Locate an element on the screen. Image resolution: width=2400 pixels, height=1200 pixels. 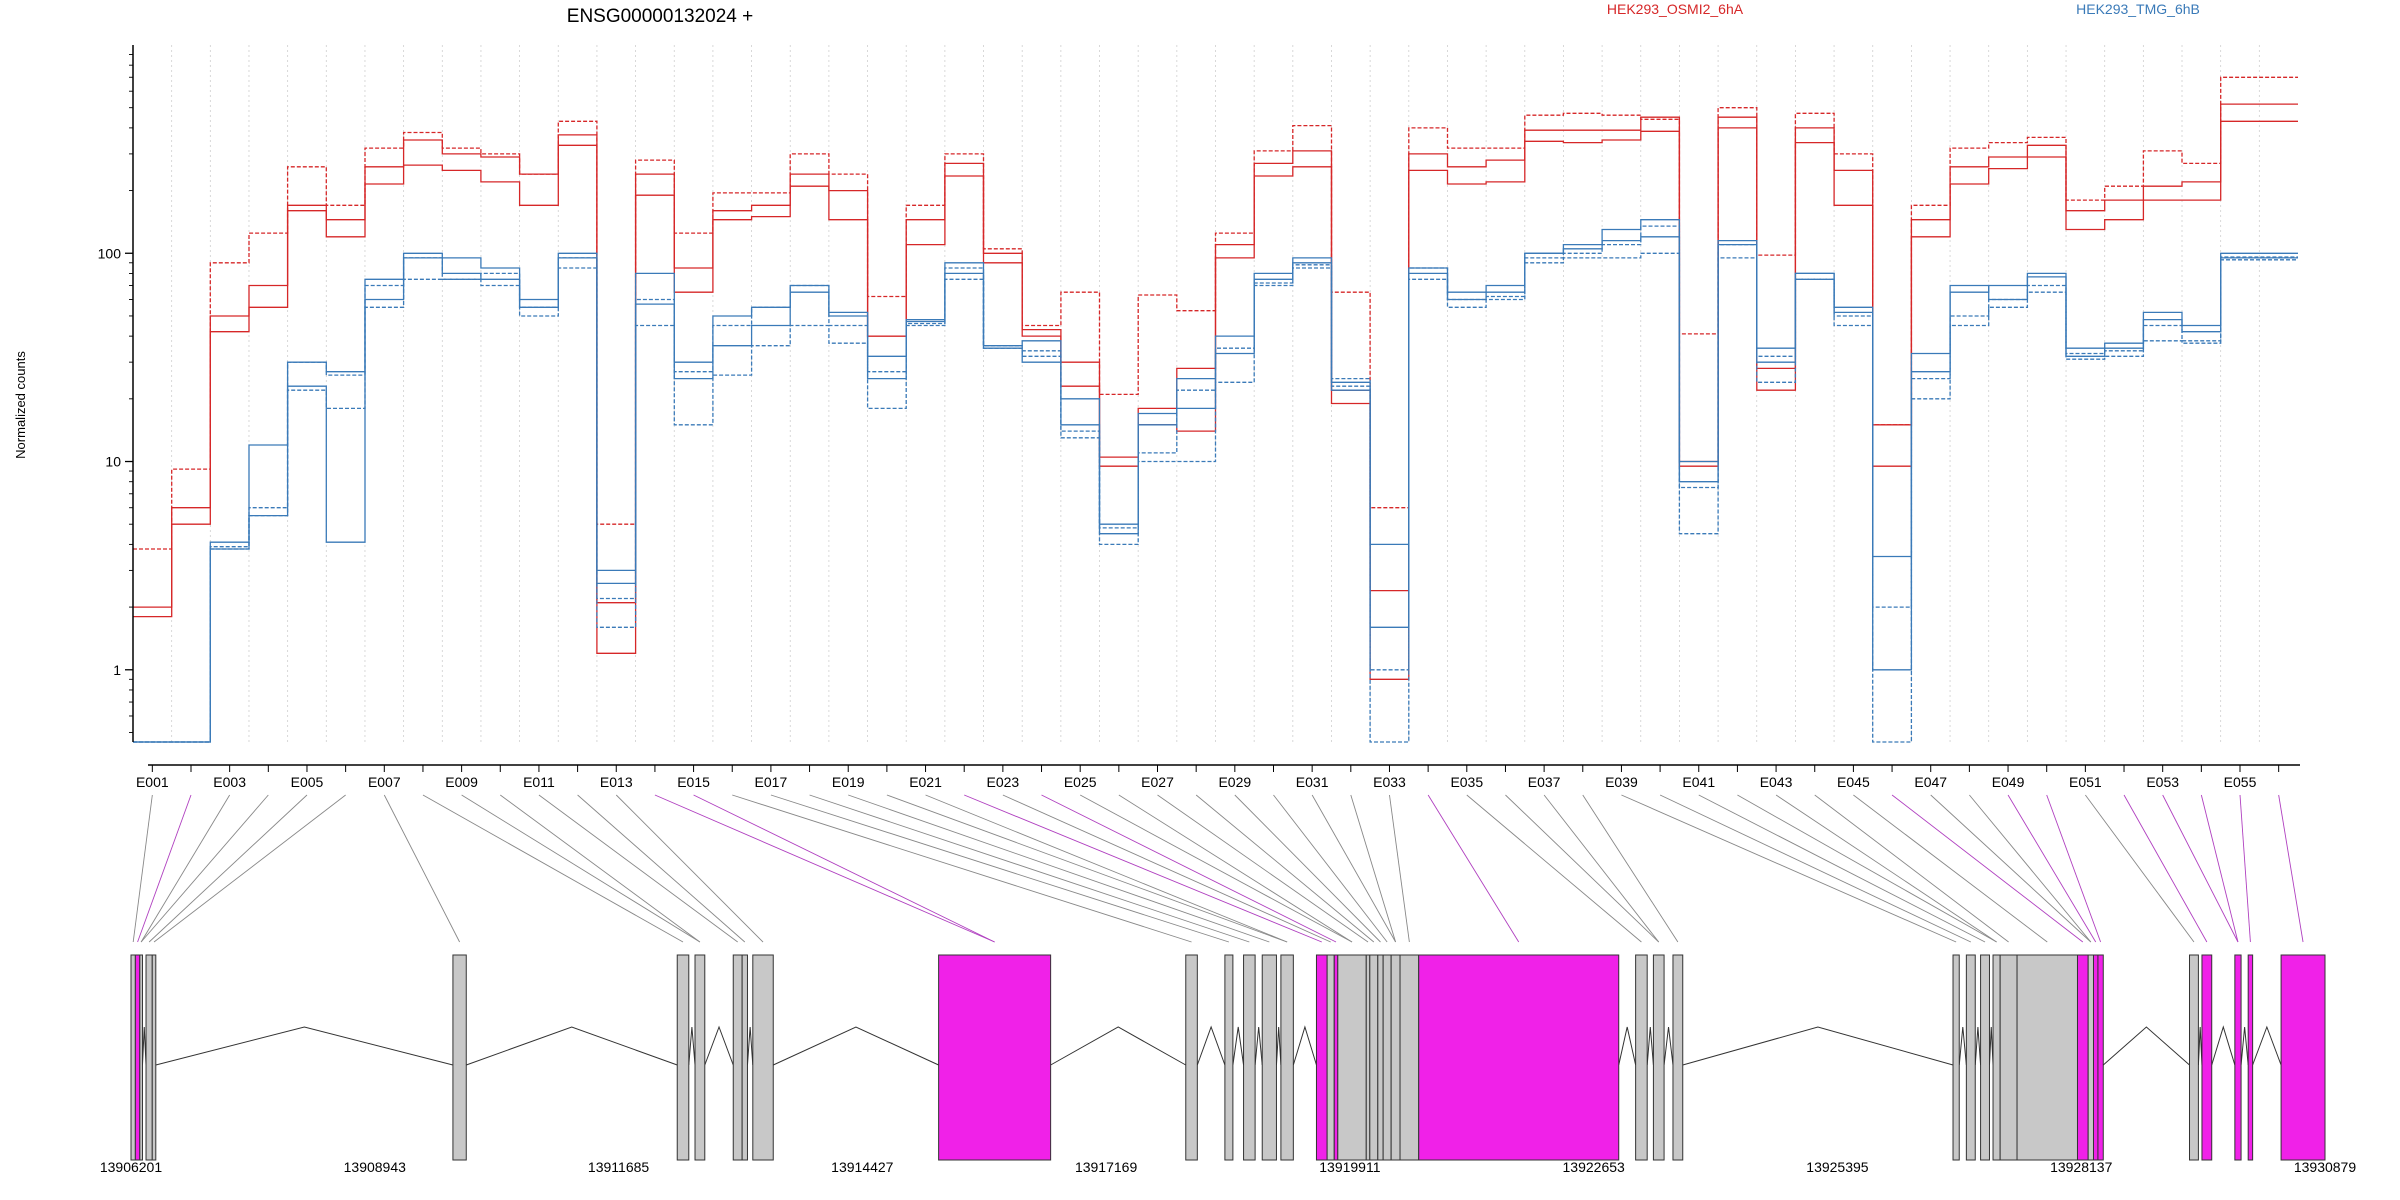
genomic-coordinate-label: 13928137 is located at coordinates (2081, 1167).